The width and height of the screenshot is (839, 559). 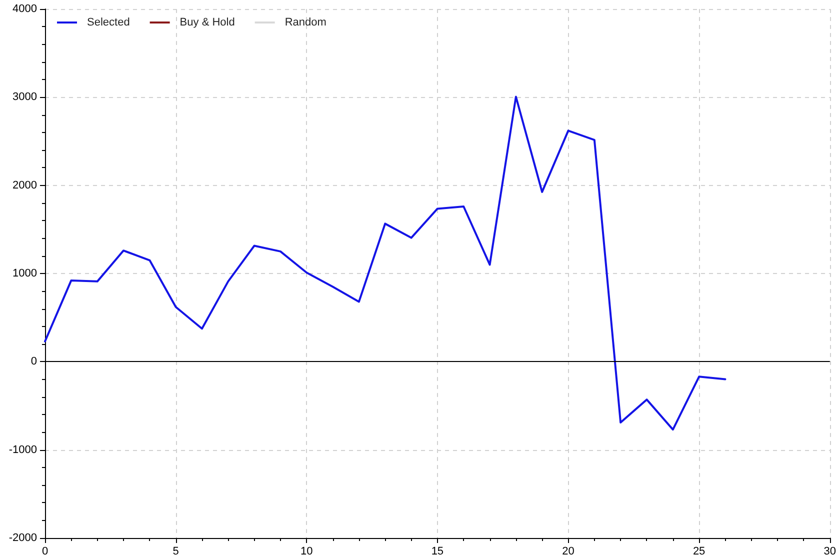 What do you see at coordinates (24, 185) in the screenshot?
I see `y-tick-label: 2000` at bounding box center [24, 185].